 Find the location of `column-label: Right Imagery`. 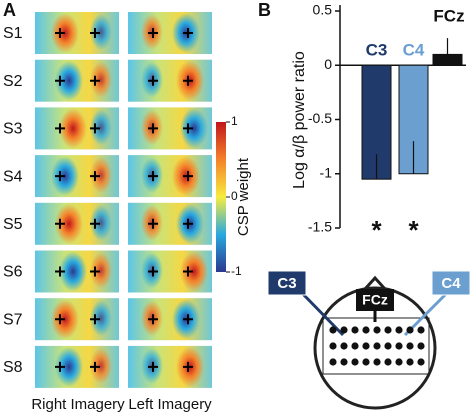

column-label: Right Imagery is located at coordinates (78, 404).